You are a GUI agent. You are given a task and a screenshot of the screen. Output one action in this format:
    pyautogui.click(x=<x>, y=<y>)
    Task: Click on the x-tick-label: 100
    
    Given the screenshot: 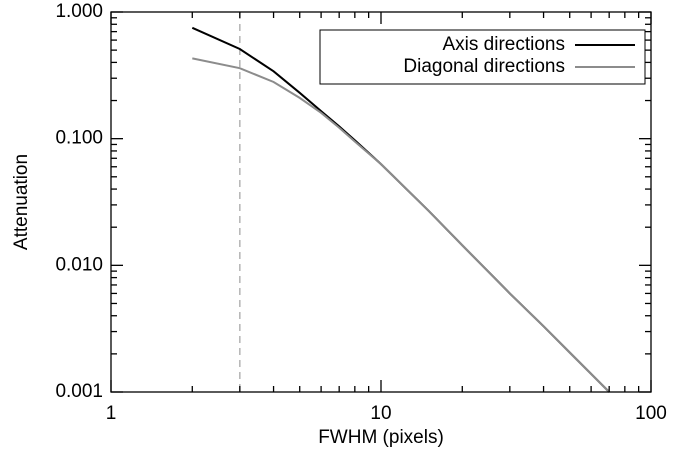 What is the action you would take?
    pyautogui.click(x=651, y=413)
    